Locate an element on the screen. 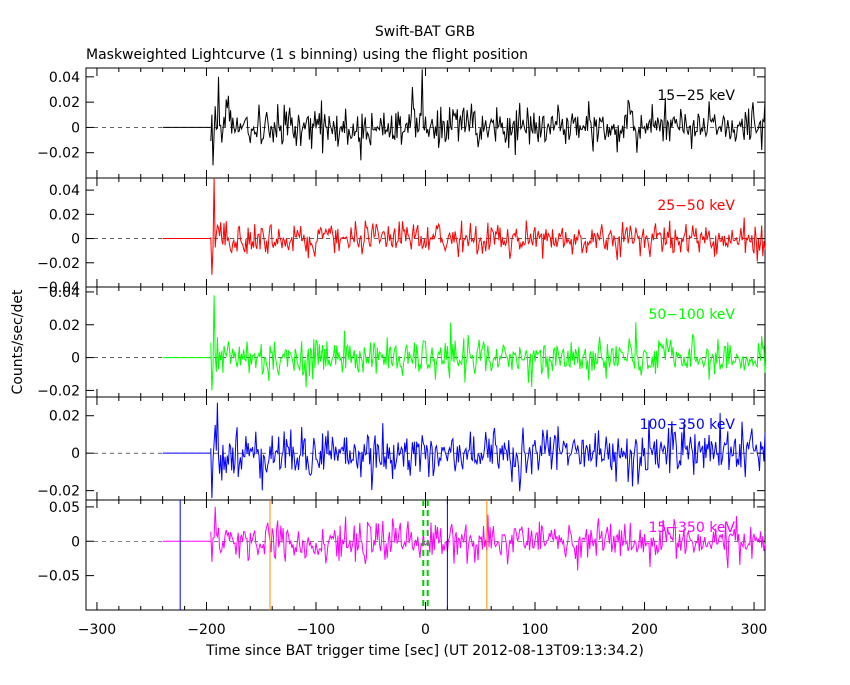  x-tick-label: −100 is located at coordinates (316, 630).